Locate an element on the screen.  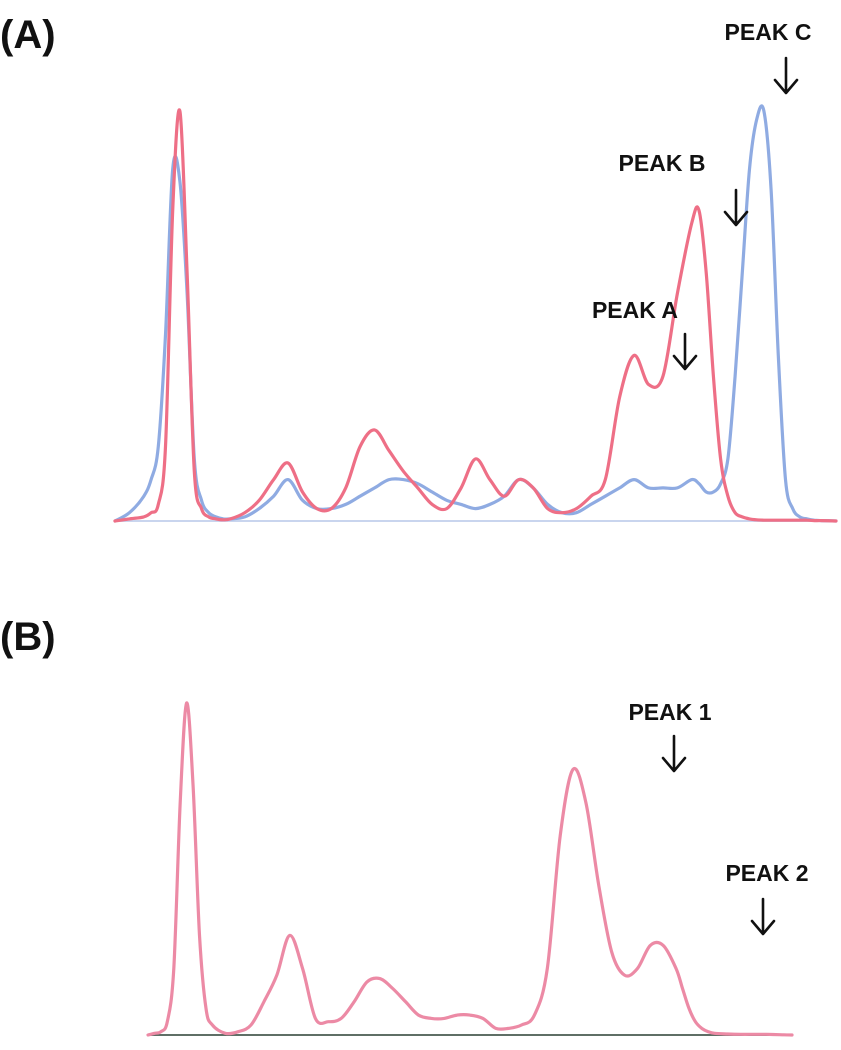
peak-a-arrow-icon is located at coordinates (685, 351).